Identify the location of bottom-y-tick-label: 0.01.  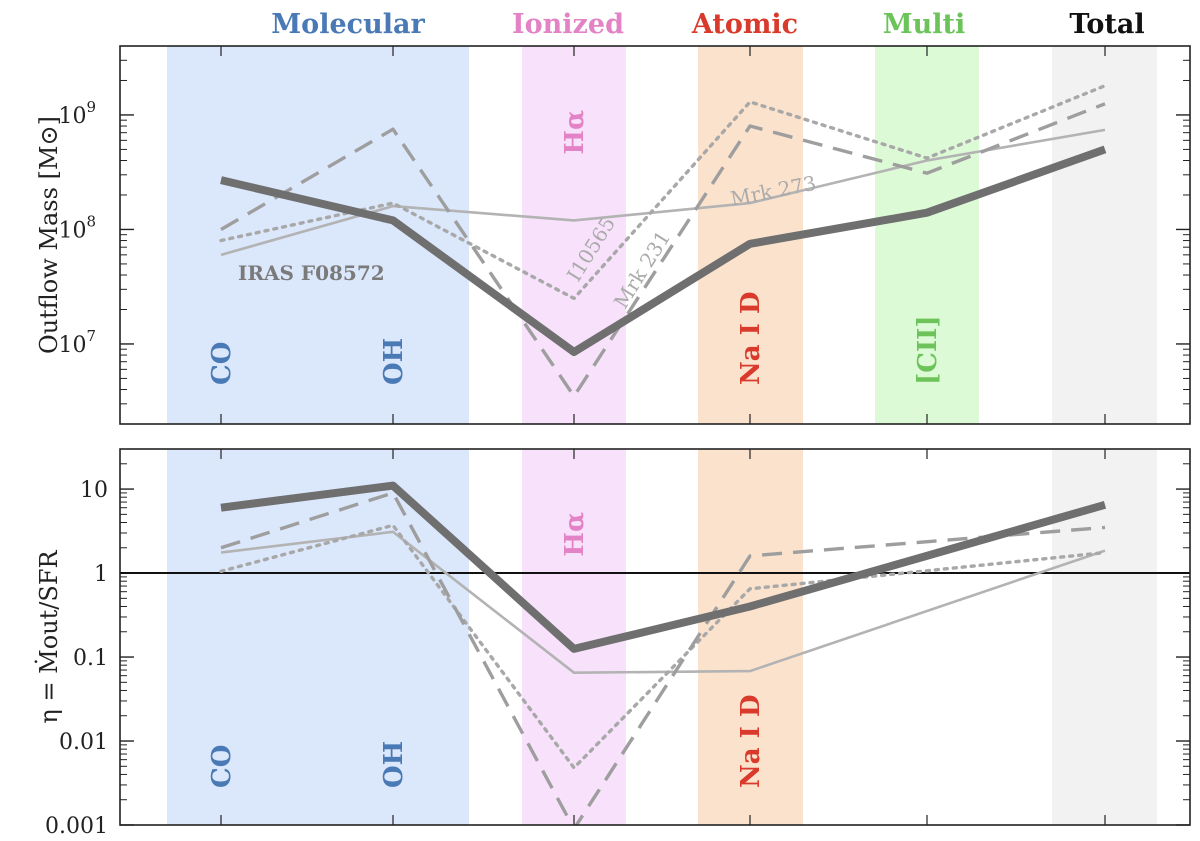
(83, 742).